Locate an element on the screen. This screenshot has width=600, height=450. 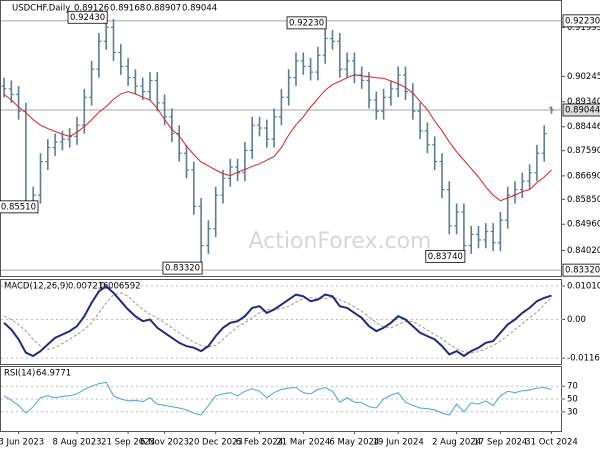
y-tick-label: 0.87590 is located at coordinates (583, 151).